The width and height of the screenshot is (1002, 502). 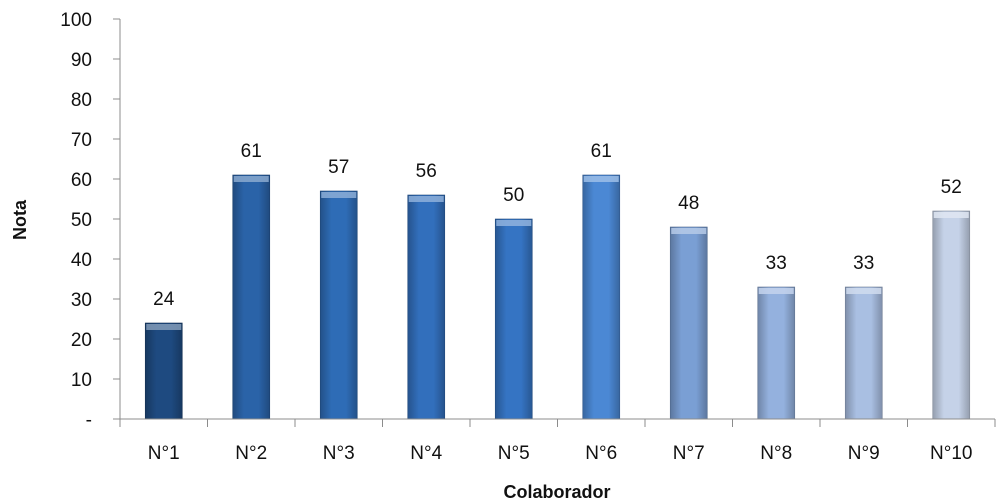 What do you see at coordinates (557, 441) in the screenshot?
I see `x-axis-ticks: N°1 N°2 N°3 N°4 N°5 N°6 N°7 N°8 N°9 N°10` at bounding box center [557, 441].